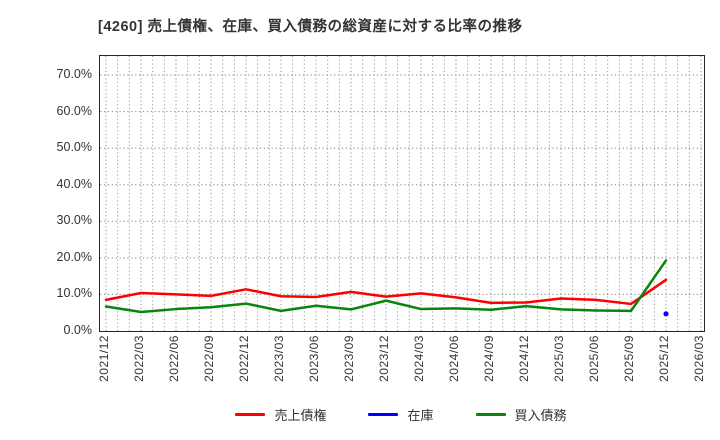 This screenshot has height=440, width=720. What do you see at coordinates (209, 358) in the screenshot?
I see `x-axis-label: 2022/09` at bounding box center [209, 358].